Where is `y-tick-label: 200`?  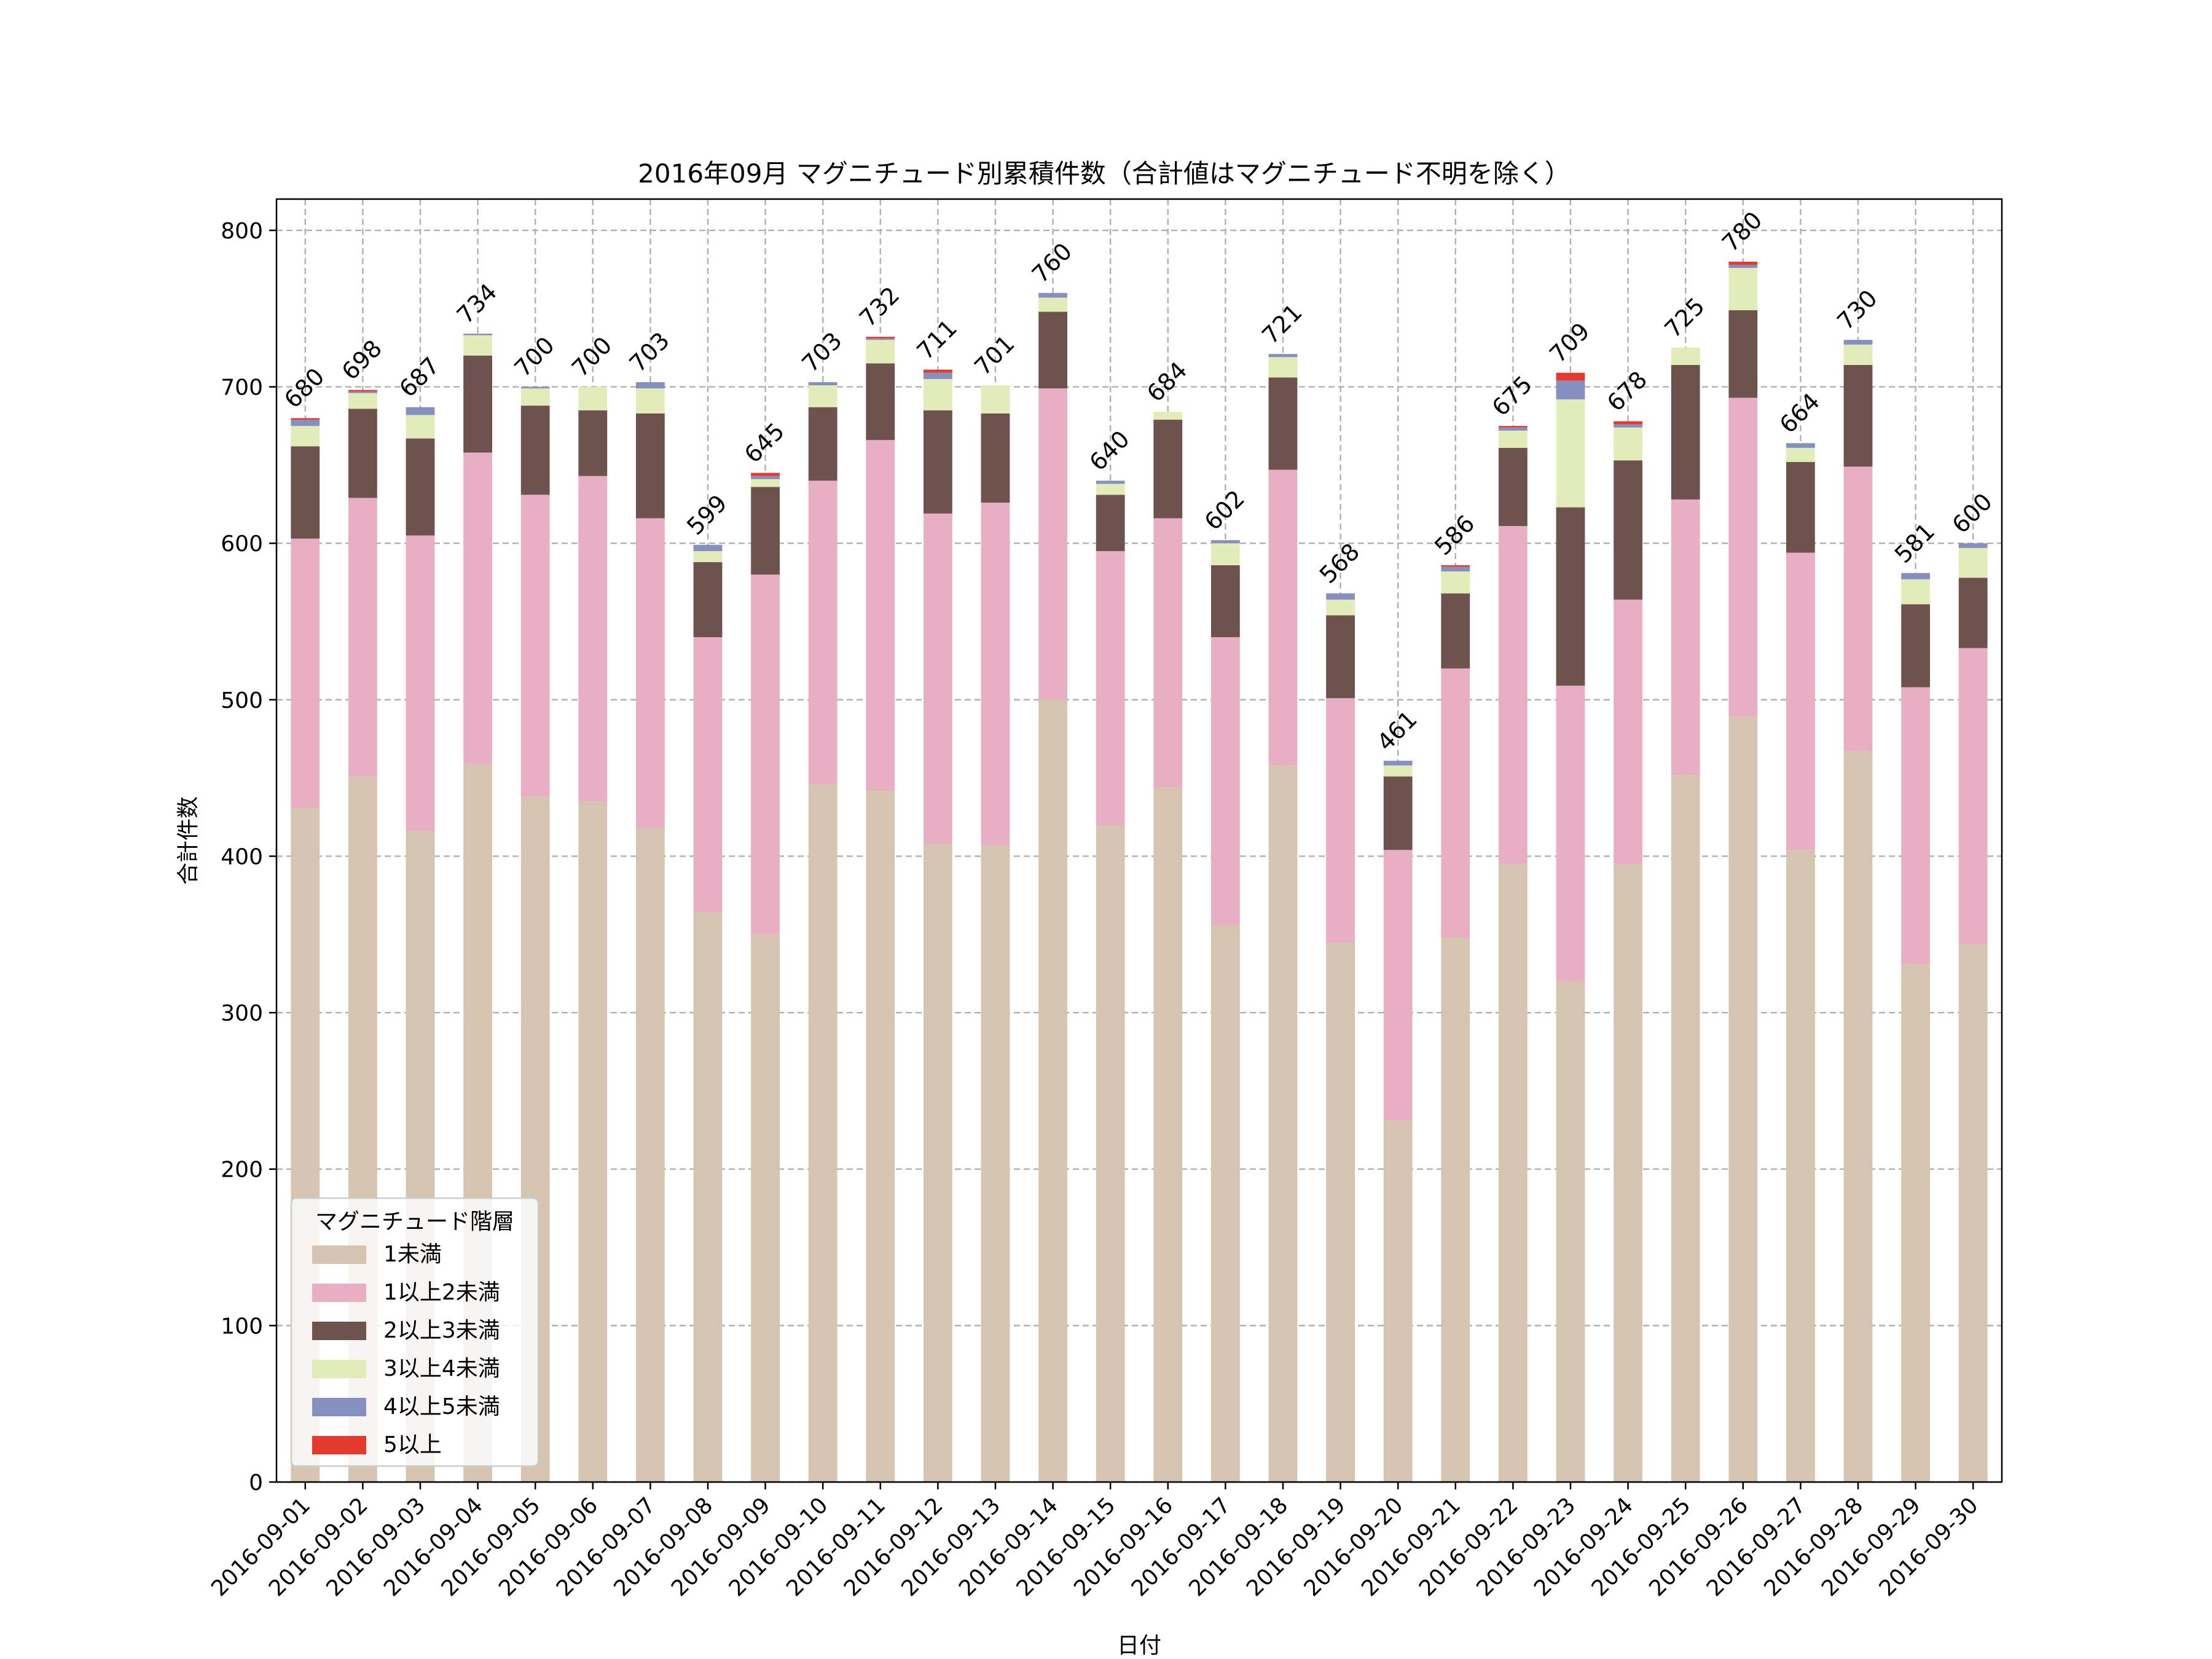 y-tick-label: 200 is located at coordinates (242, 1170).